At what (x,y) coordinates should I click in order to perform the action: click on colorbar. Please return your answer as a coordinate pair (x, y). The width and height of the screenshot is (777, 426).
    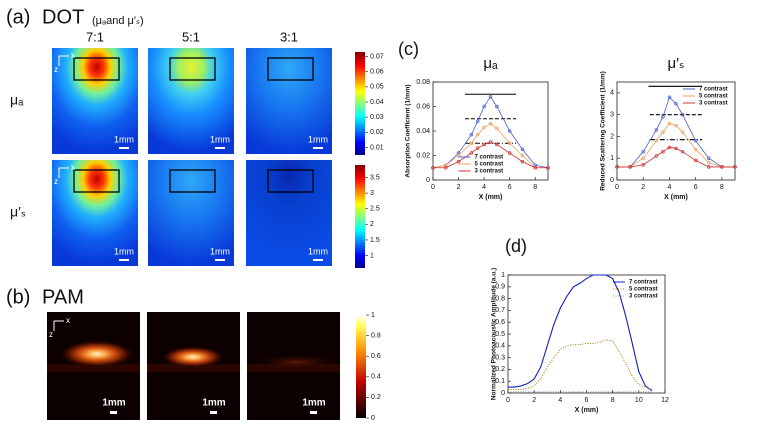
    Looking at the image, I should click on (360, 103).